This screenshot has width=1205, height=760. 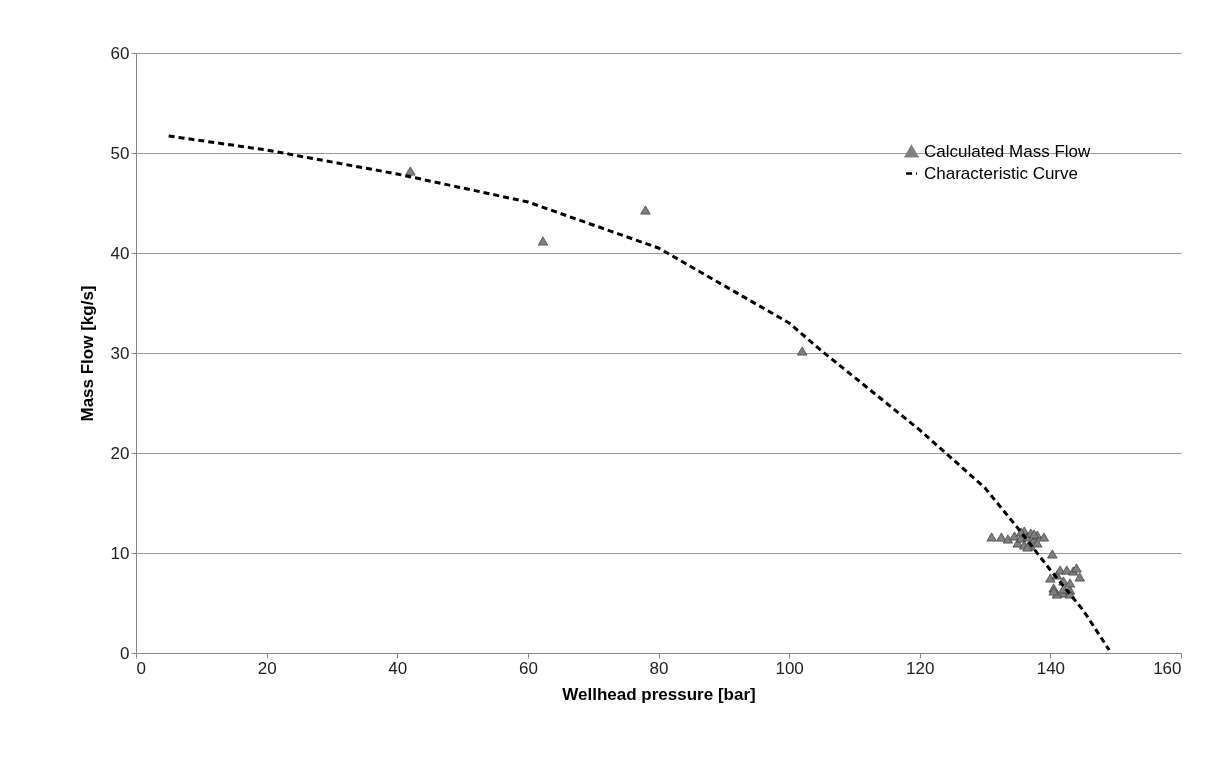 I want to click on x-tick-label: 140, so click(x=1051, y=668).